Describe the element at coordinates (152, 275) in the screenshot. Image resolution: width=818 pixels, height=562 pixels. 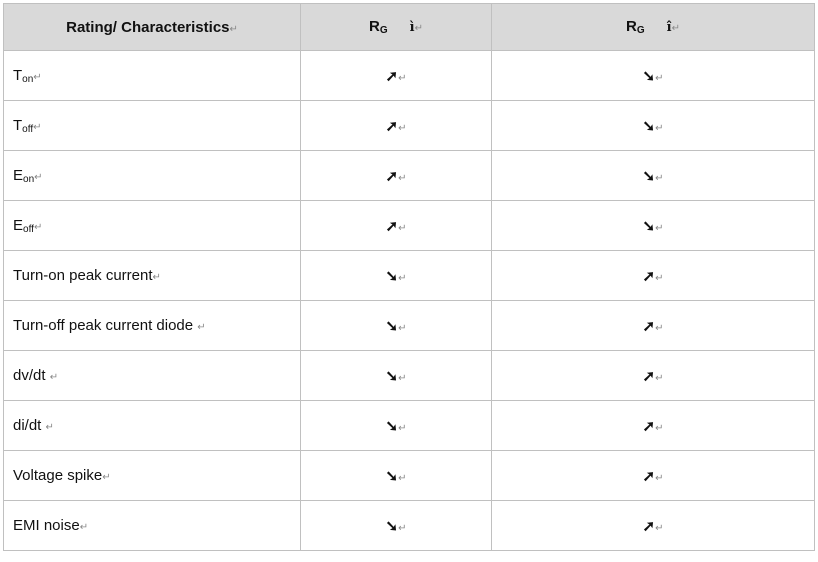
I see `characteristic-cell: Turn-on peak current↵` at that location.